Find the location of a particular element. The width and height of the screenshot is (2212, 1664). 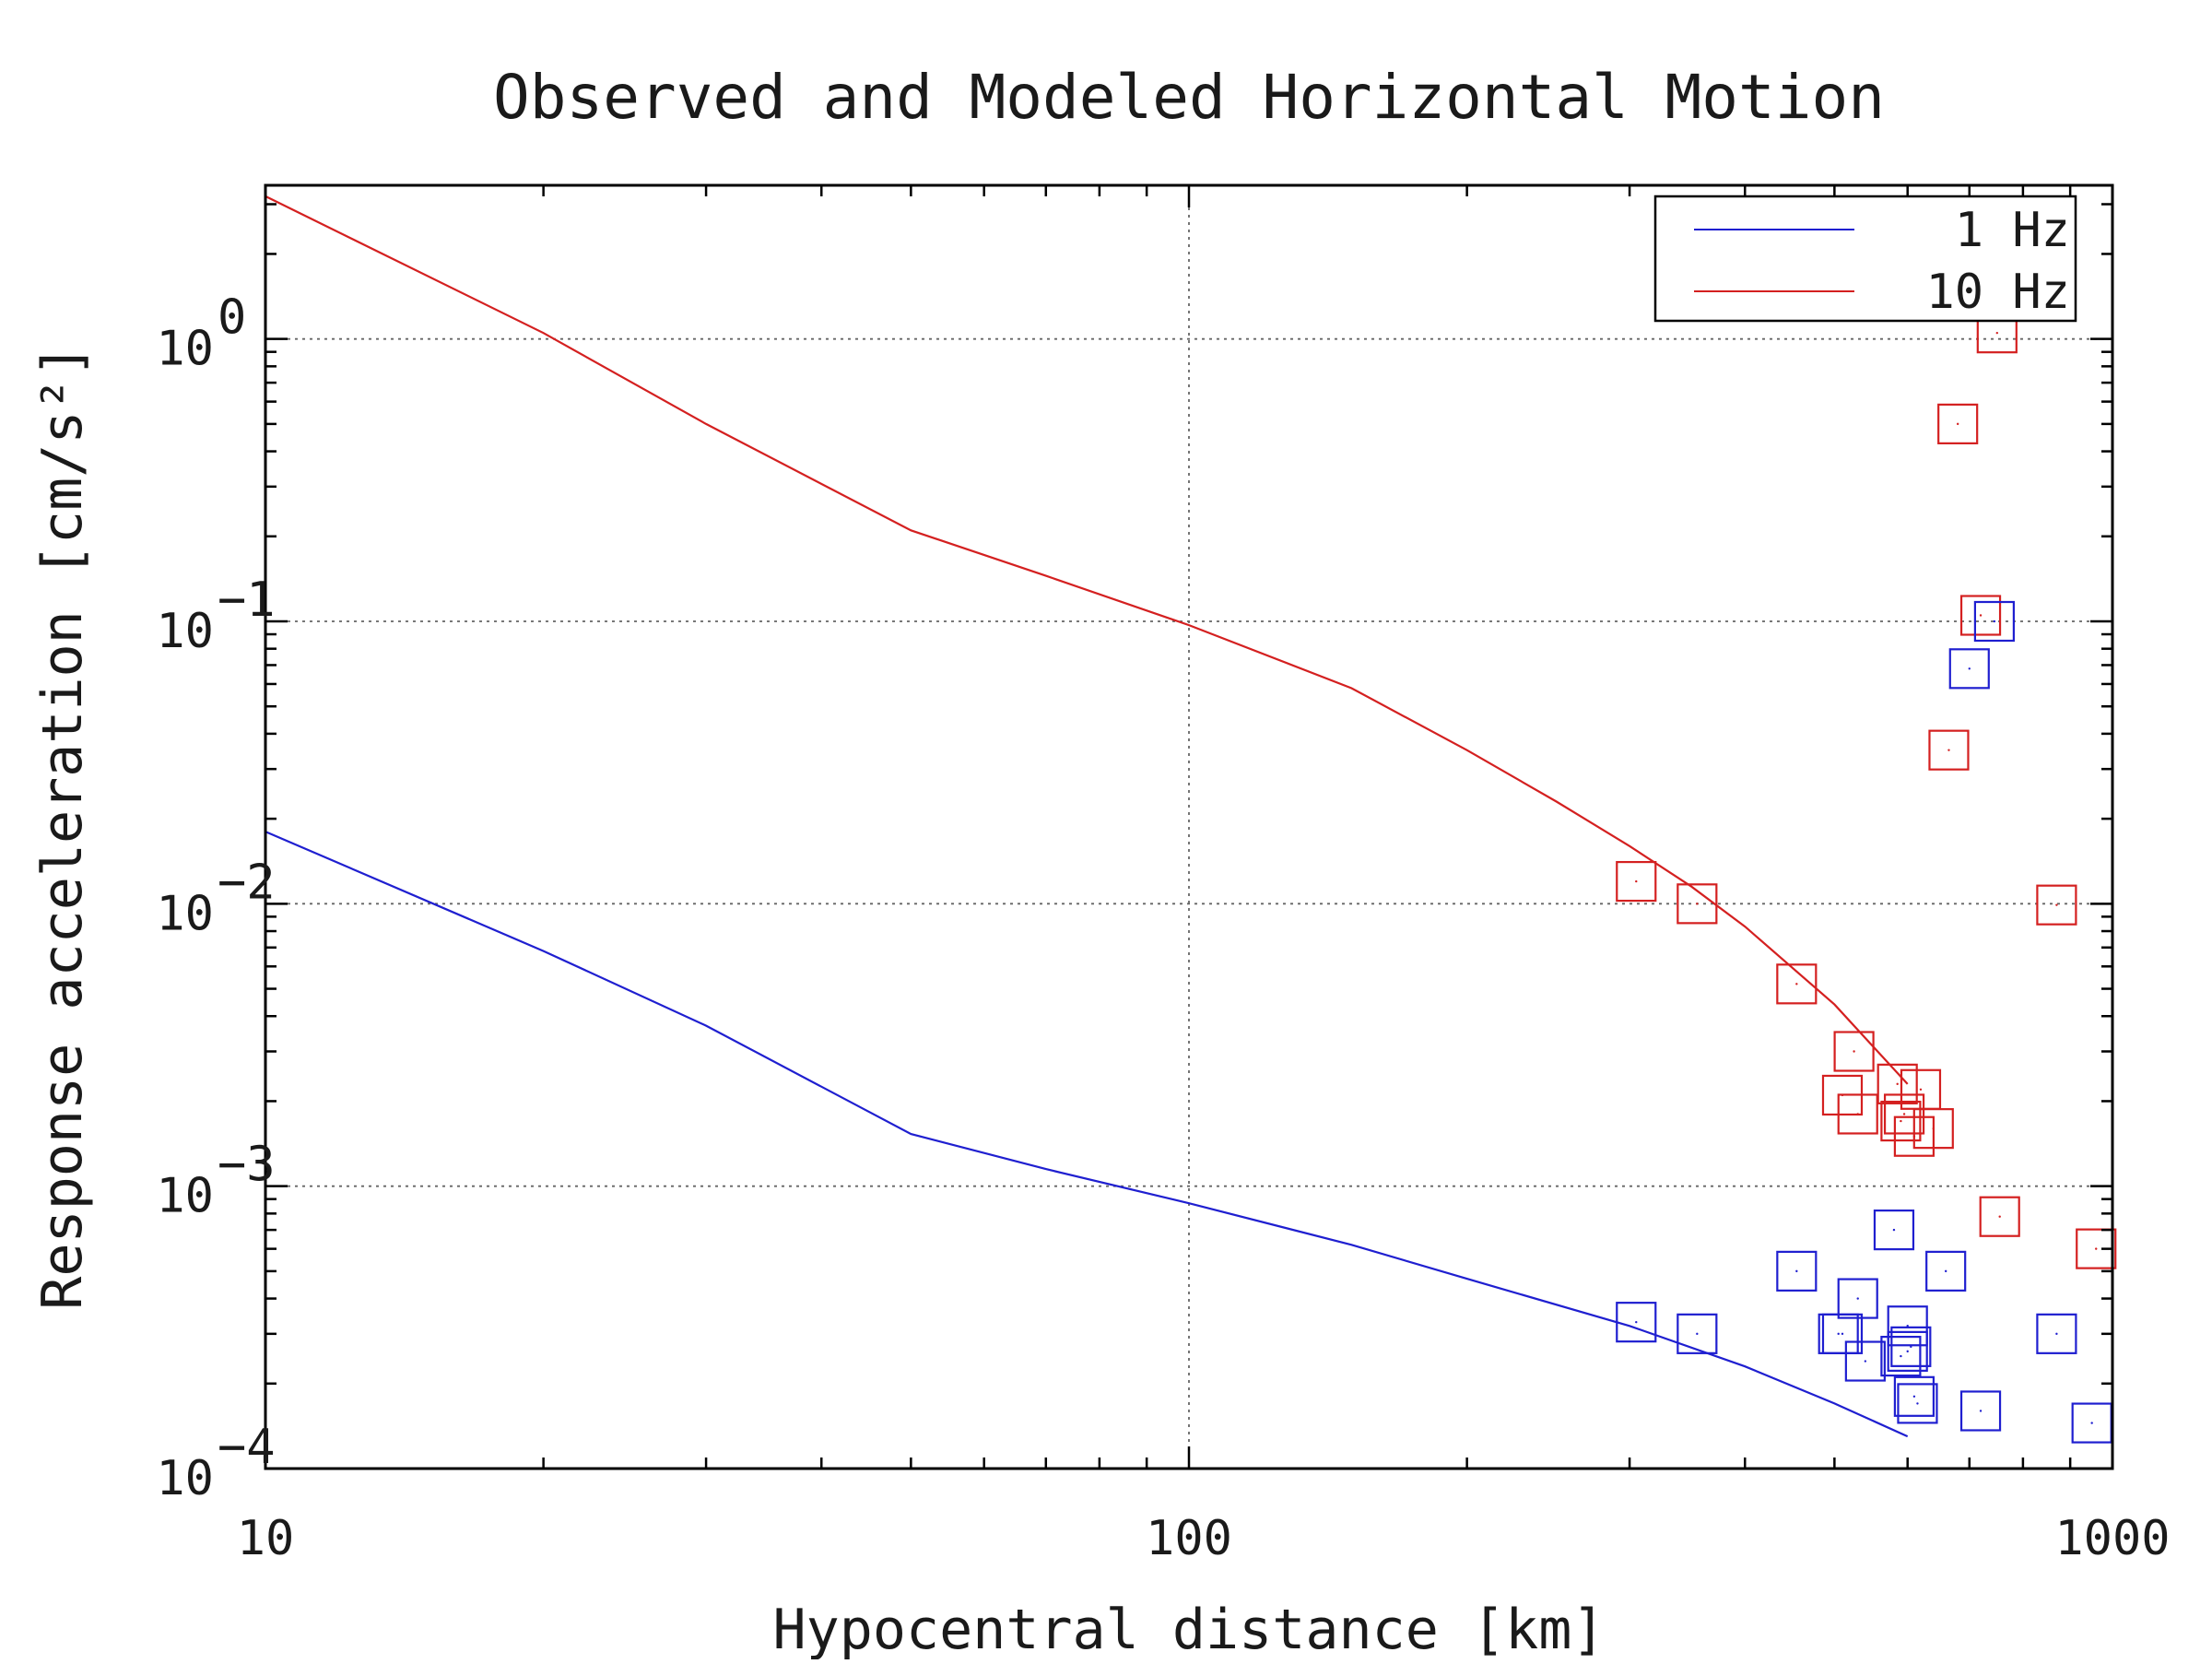

y-tick-label-exponent: −4 is located at coordinates (247, 1447).